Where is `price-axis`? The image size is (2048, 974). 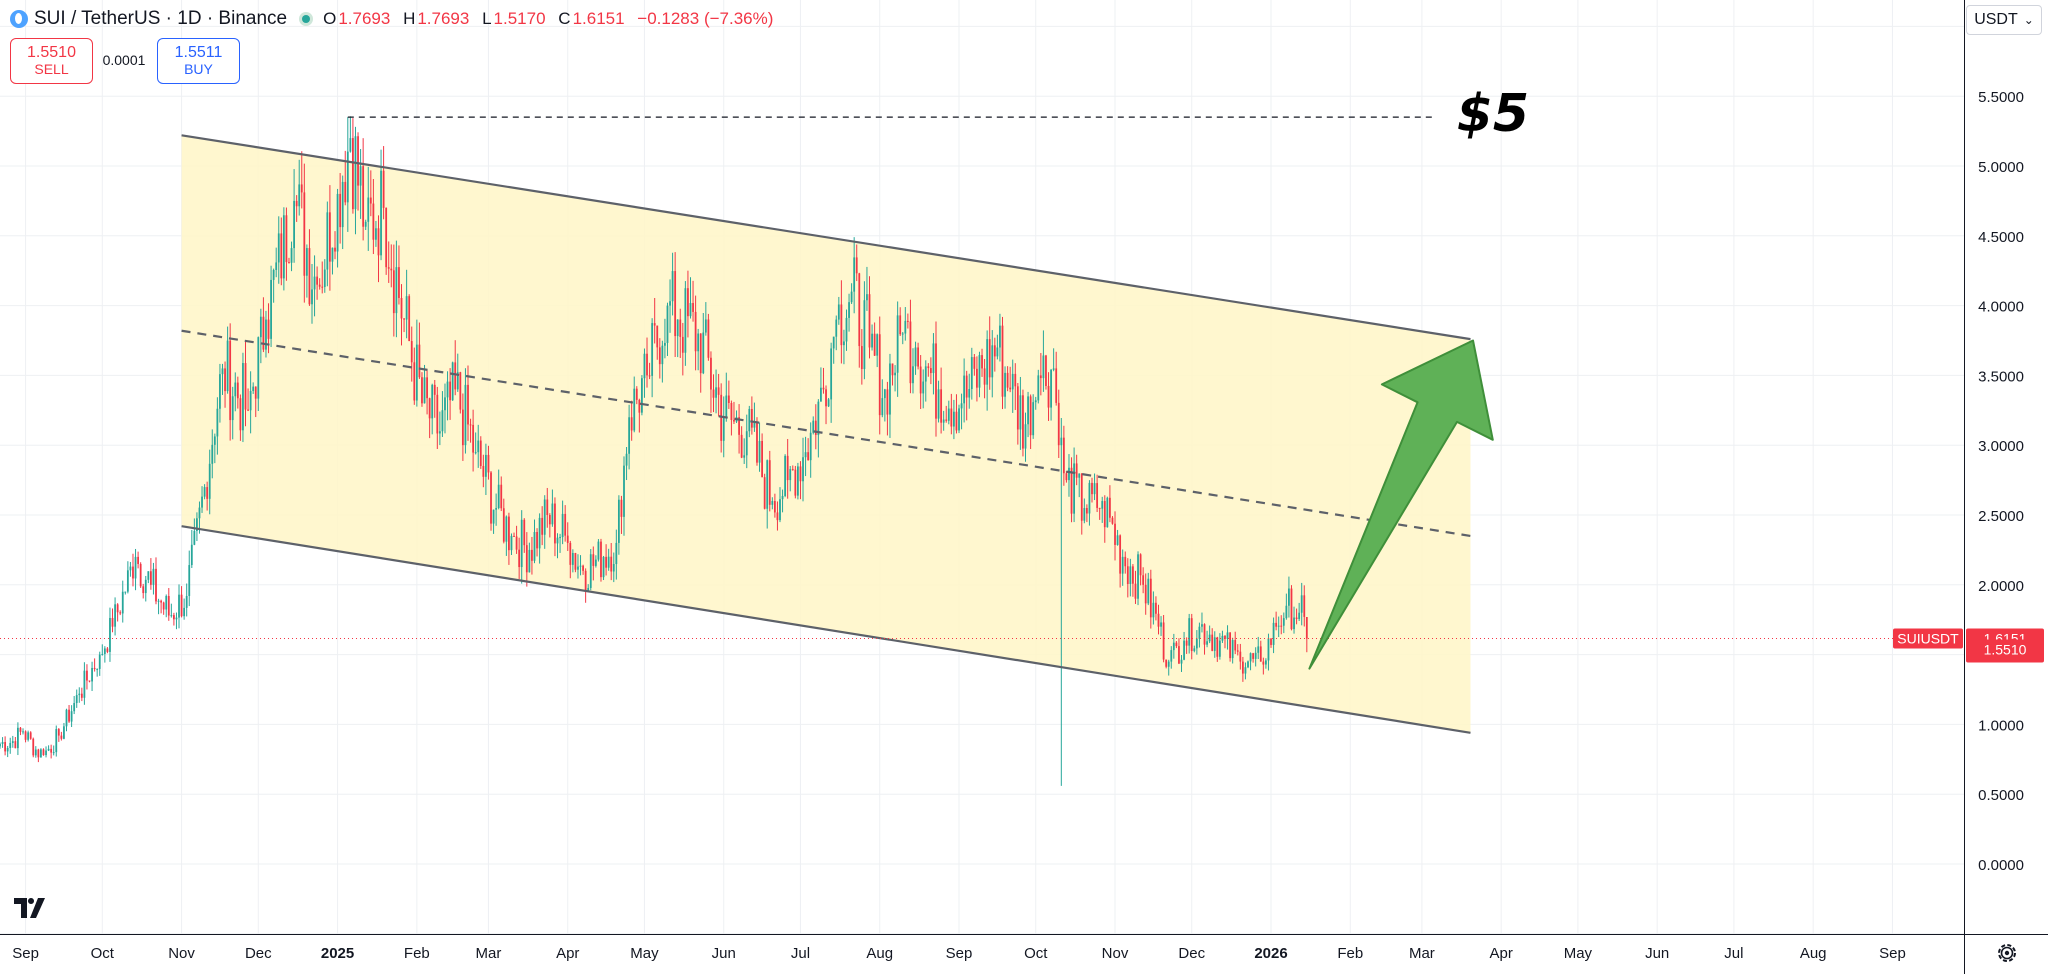 price-axis is located at coordinates (2006, 487).